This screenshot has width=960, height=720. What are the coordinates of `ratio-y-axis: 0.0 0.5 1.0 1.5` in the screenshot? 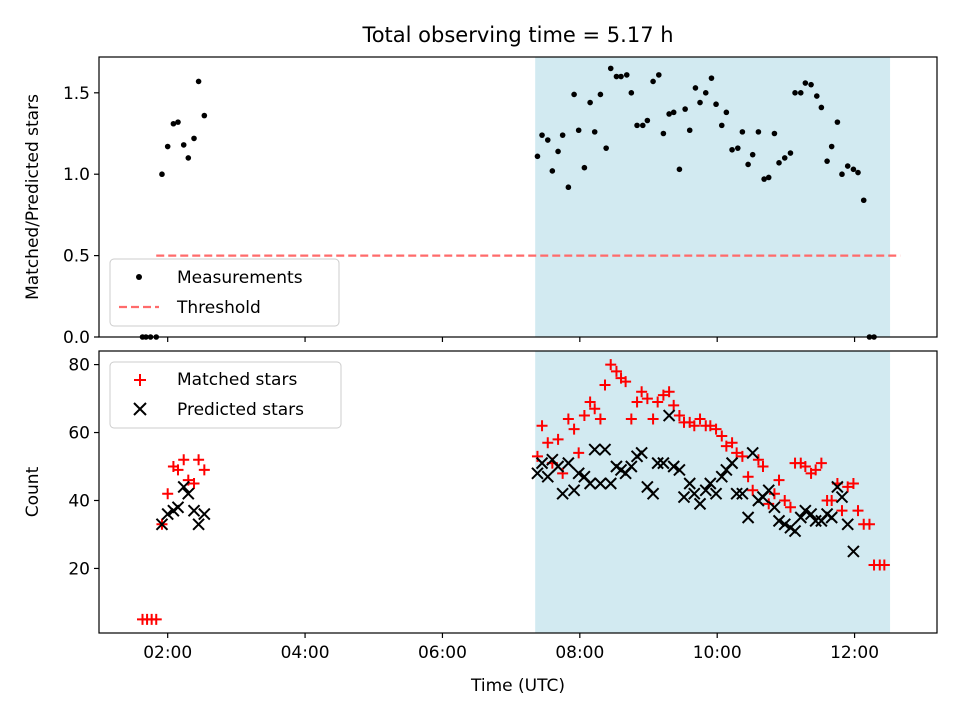 It's located at (81, 216).